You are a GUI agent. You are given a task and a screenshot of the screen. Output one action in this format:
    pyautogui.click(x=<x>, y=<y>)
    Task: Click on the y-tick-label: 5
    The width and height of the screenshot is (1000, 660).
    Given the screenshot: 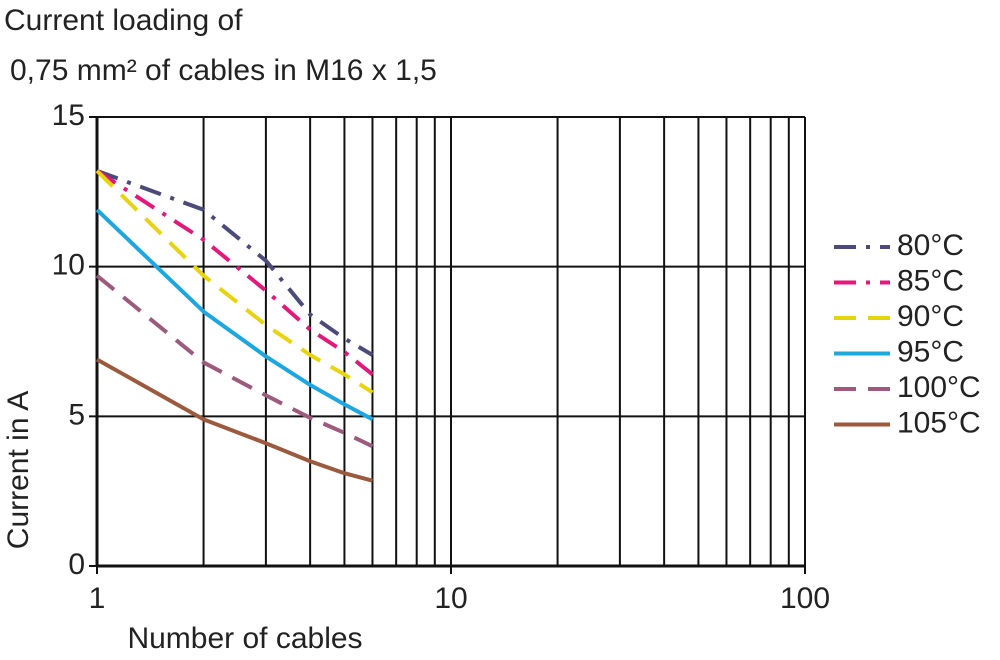 What is the action you would take?
    pyautogui.click(x=76, y=414)
    